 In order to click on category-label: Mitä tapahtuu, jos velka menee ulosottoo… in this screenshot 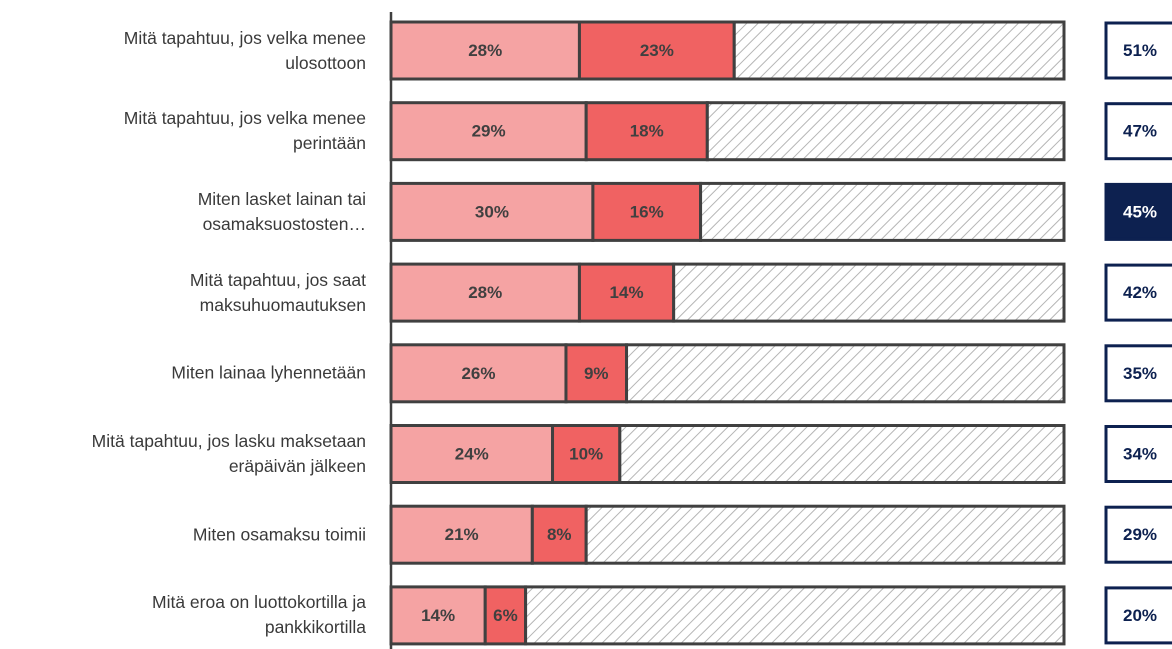, I will do `click(244, 50)`.